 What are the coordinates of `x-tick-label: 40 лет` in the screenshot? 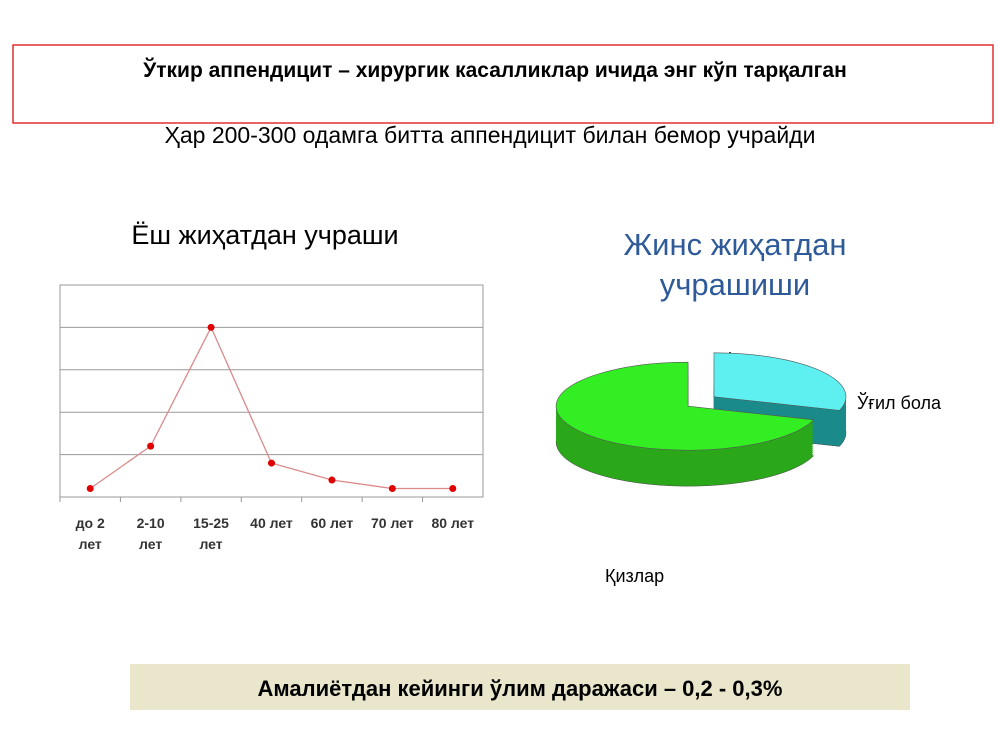 It's located at (271, 523).